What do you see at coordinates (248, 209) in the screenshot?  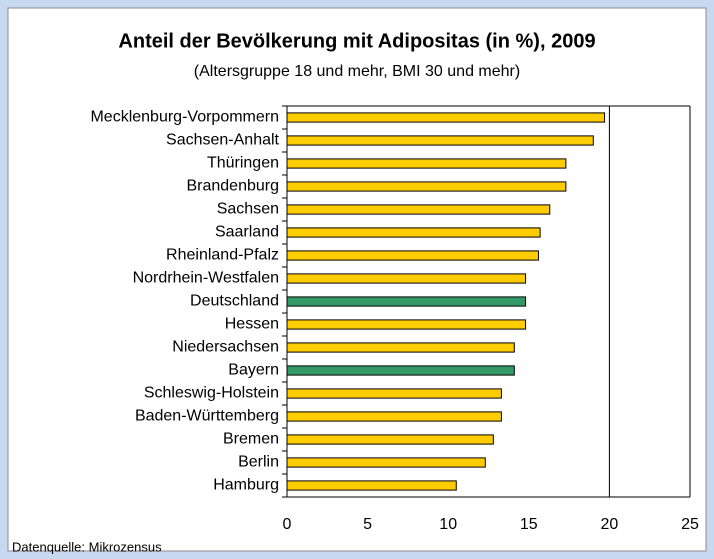 I see `y-tick-label: Sachsen` at bounding box center [248, 209].